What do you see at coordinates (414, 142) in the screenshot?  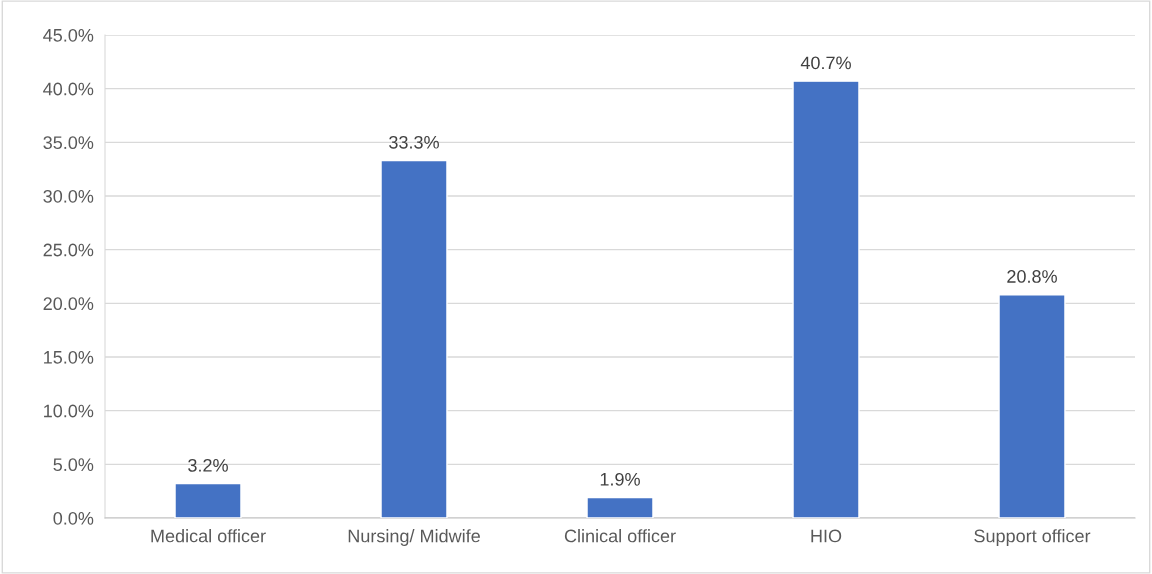 I see `data-label: 33.3%` at bounding box center [414, 142].